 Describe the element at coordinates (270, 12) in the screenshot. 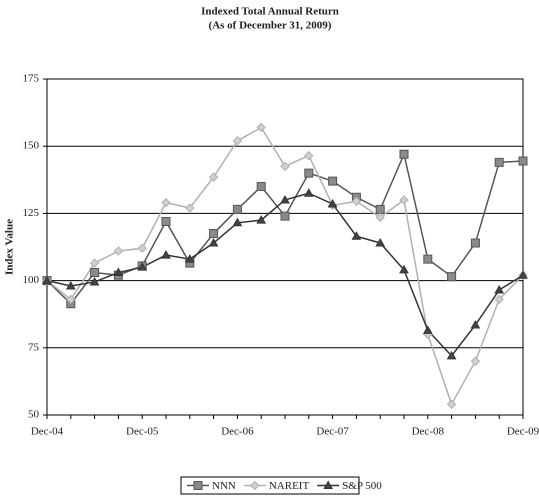

I see `chart-title: Indexed Total Annual Return` at that location.